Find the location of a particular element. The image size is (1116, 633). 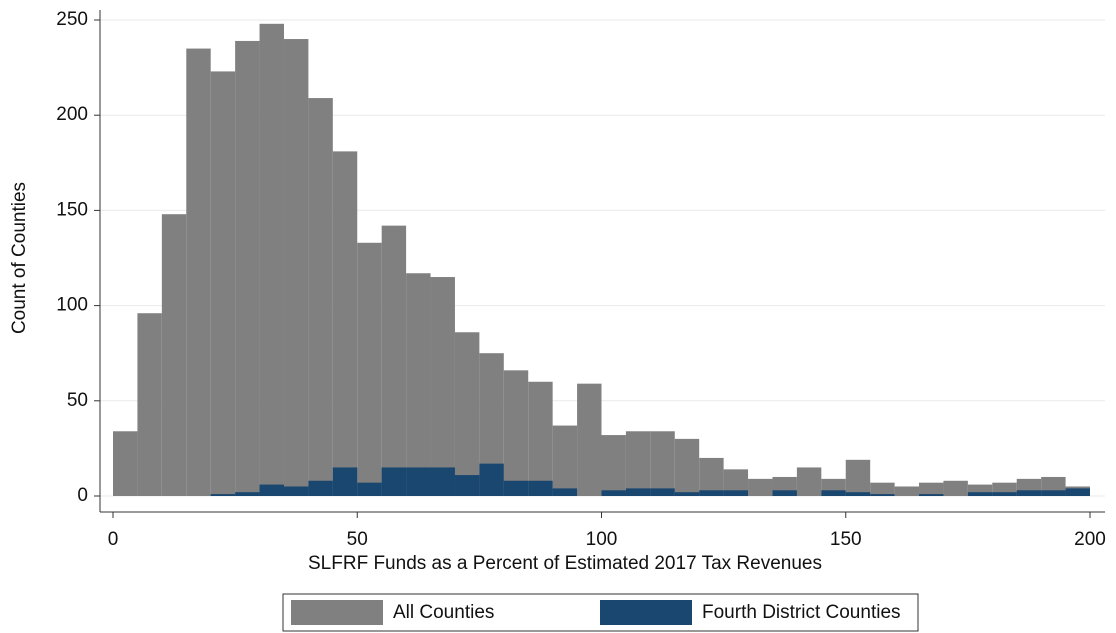

legend-label: Fourth District Counties is located at coordinates (801, 612).